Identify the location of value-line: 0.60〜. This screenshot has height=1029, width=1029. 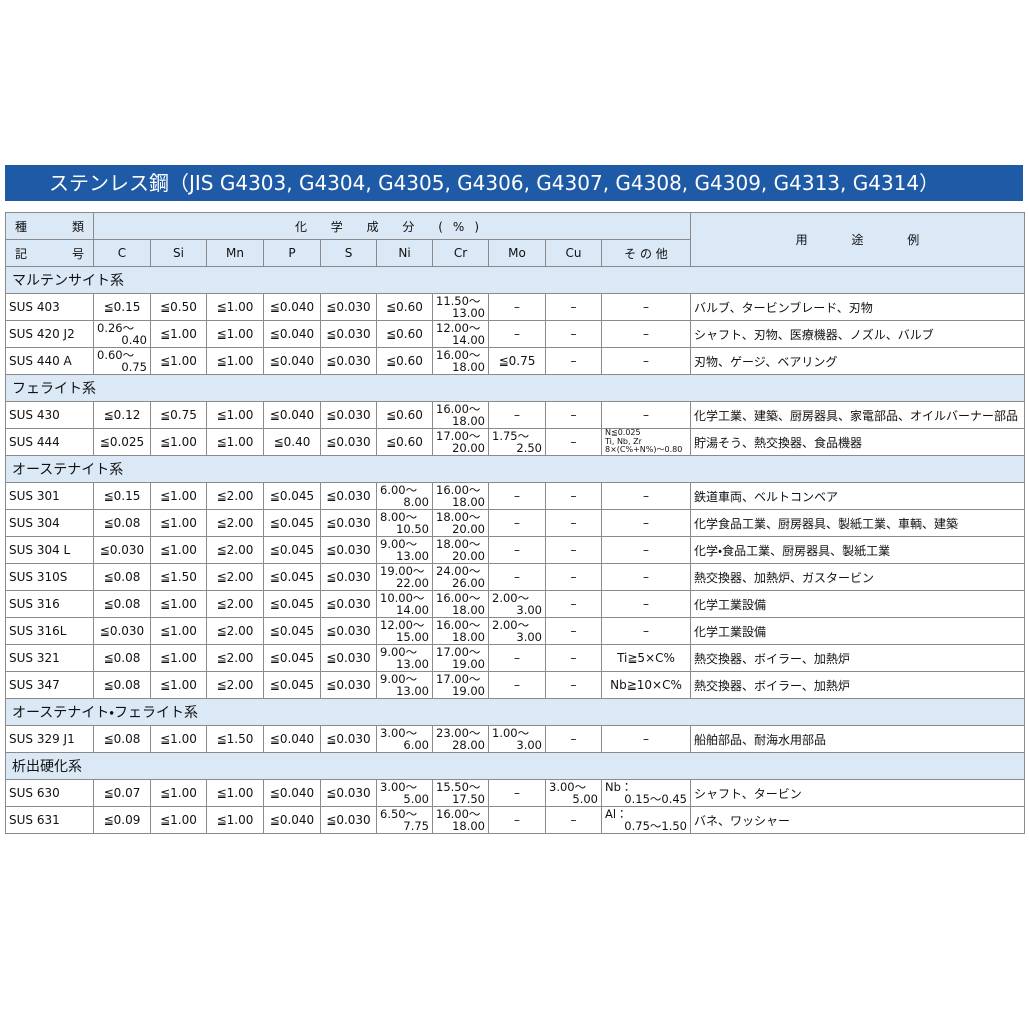
(116, 355).